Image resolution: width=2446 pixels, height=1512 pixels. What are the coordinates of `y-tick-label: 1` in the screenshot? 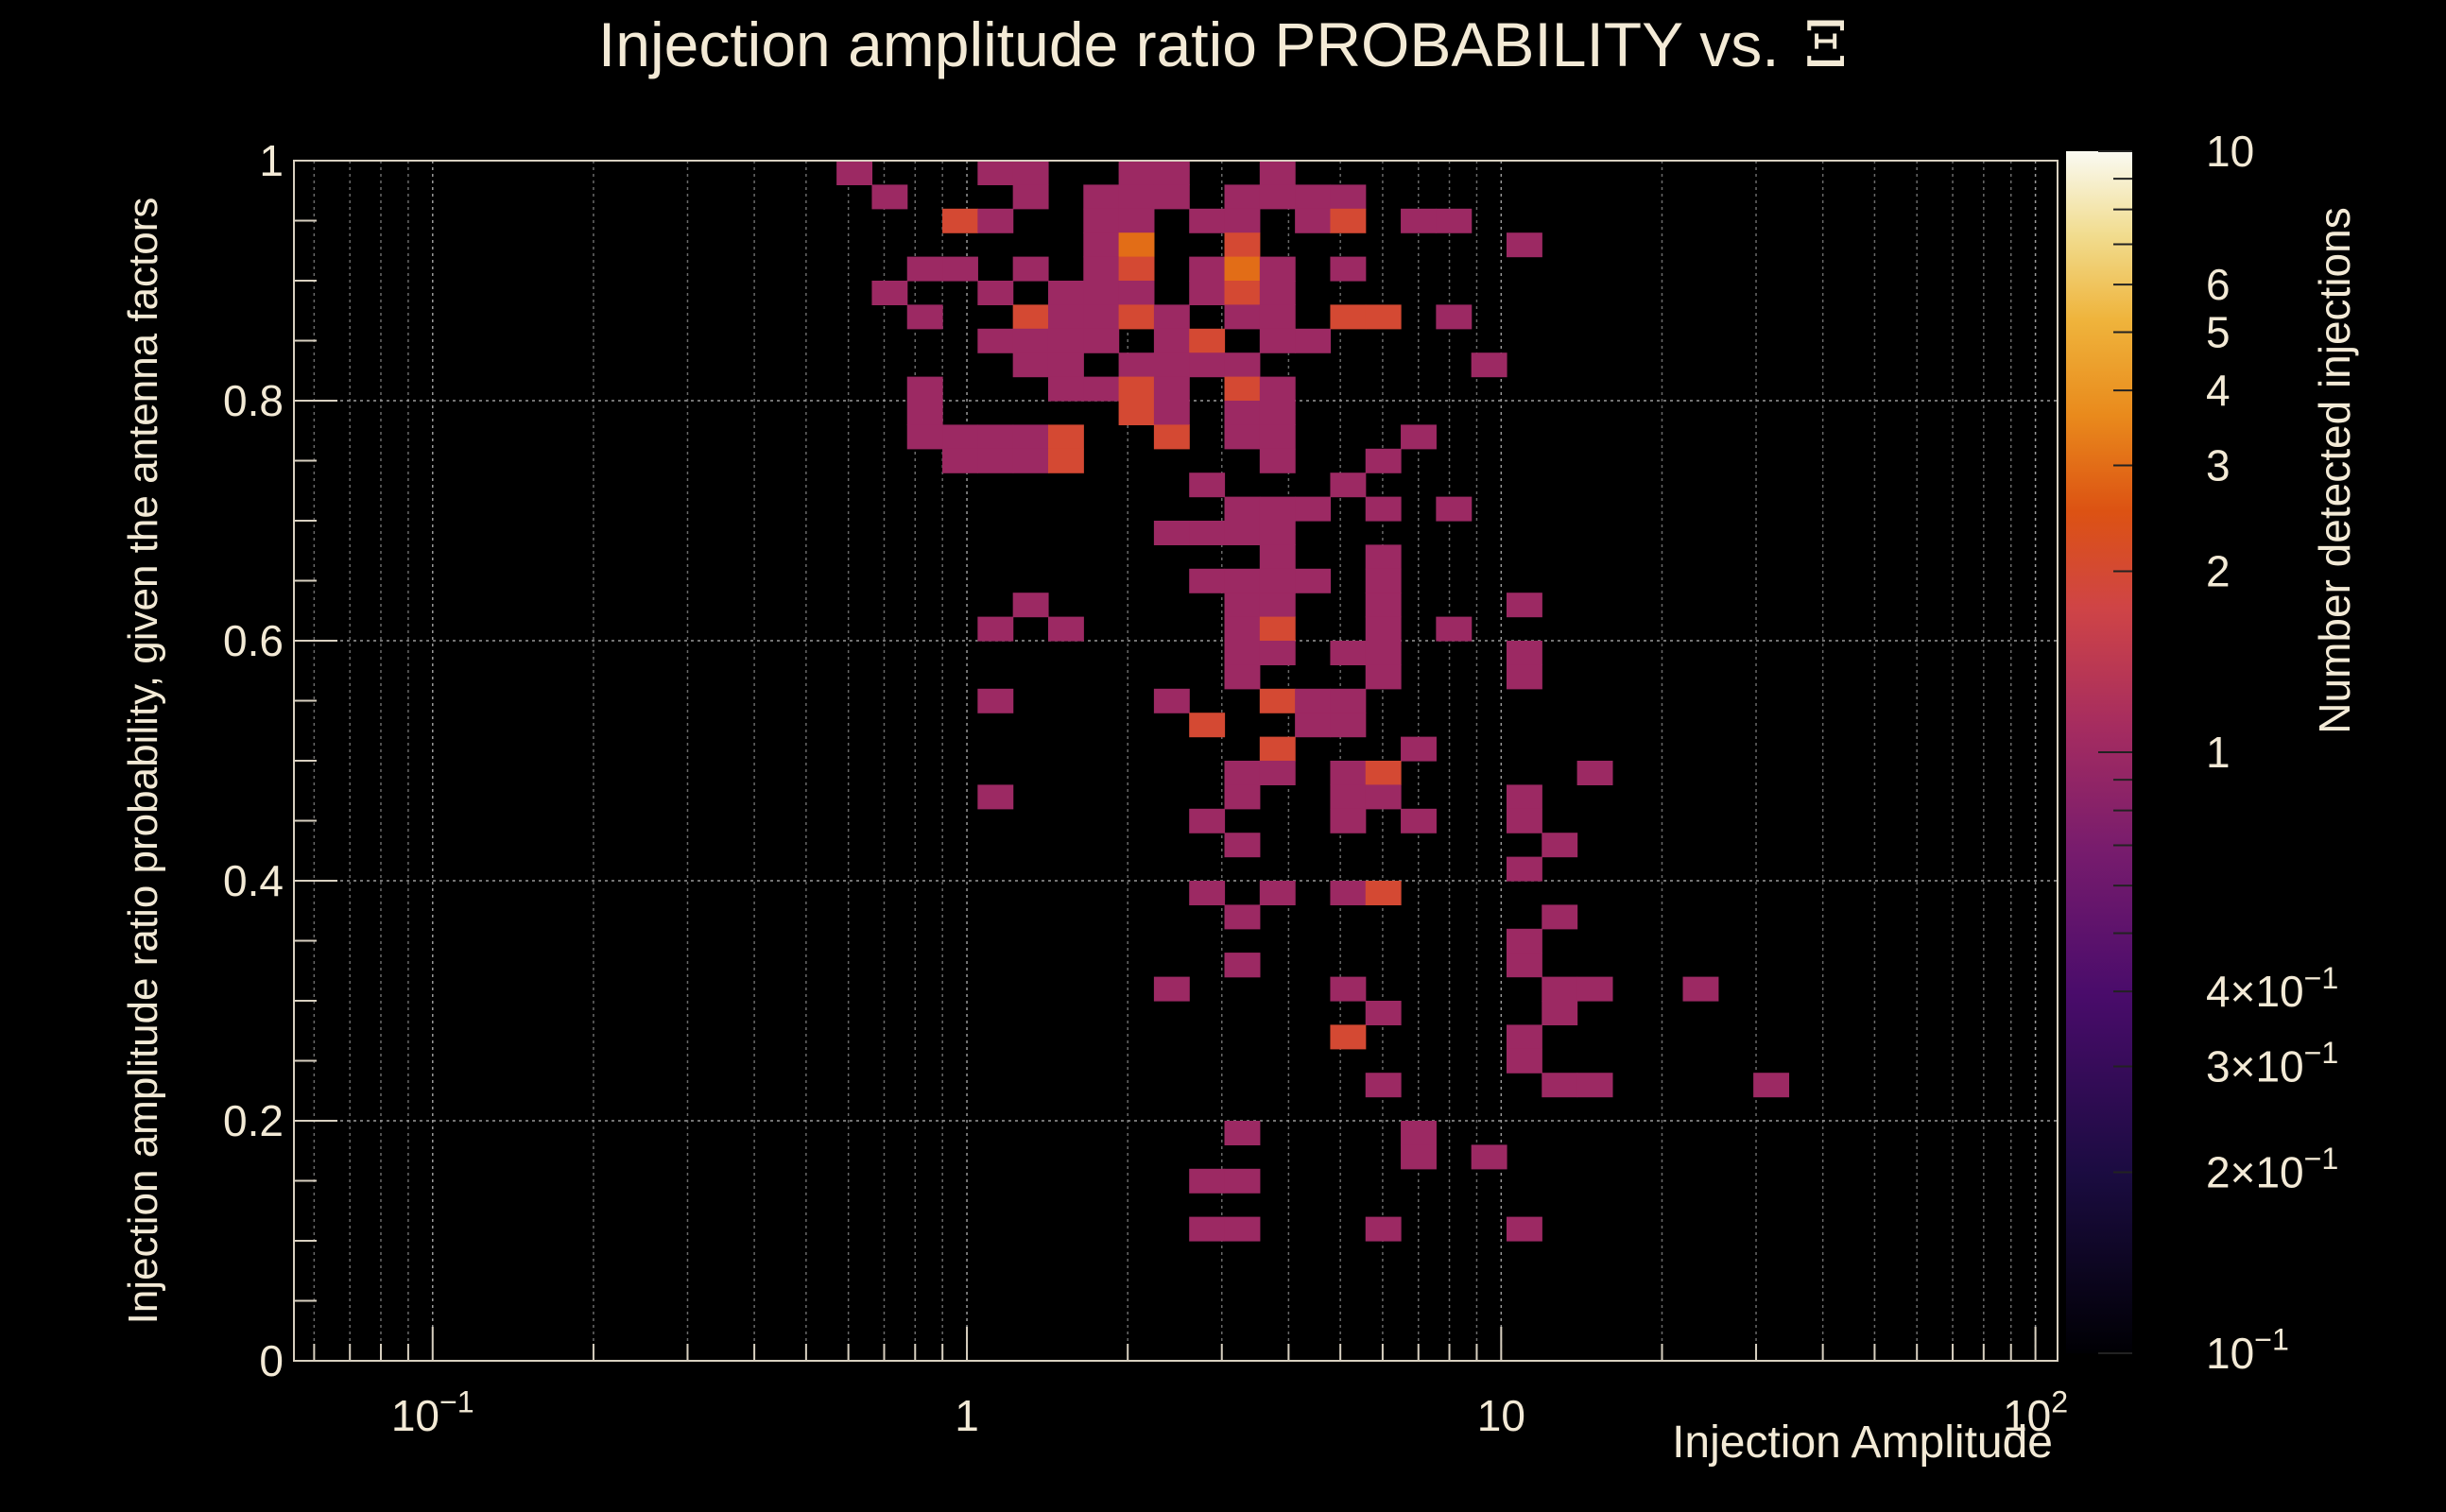 It's located at (271, 160).